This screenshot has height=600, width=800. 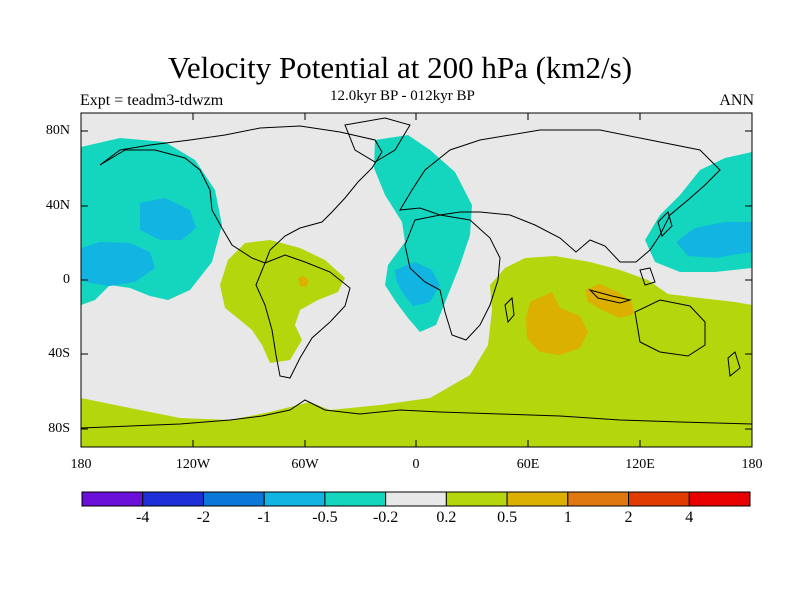 I want to click on colorbar-tick-label: -0.5, so click(x=325, y=517).